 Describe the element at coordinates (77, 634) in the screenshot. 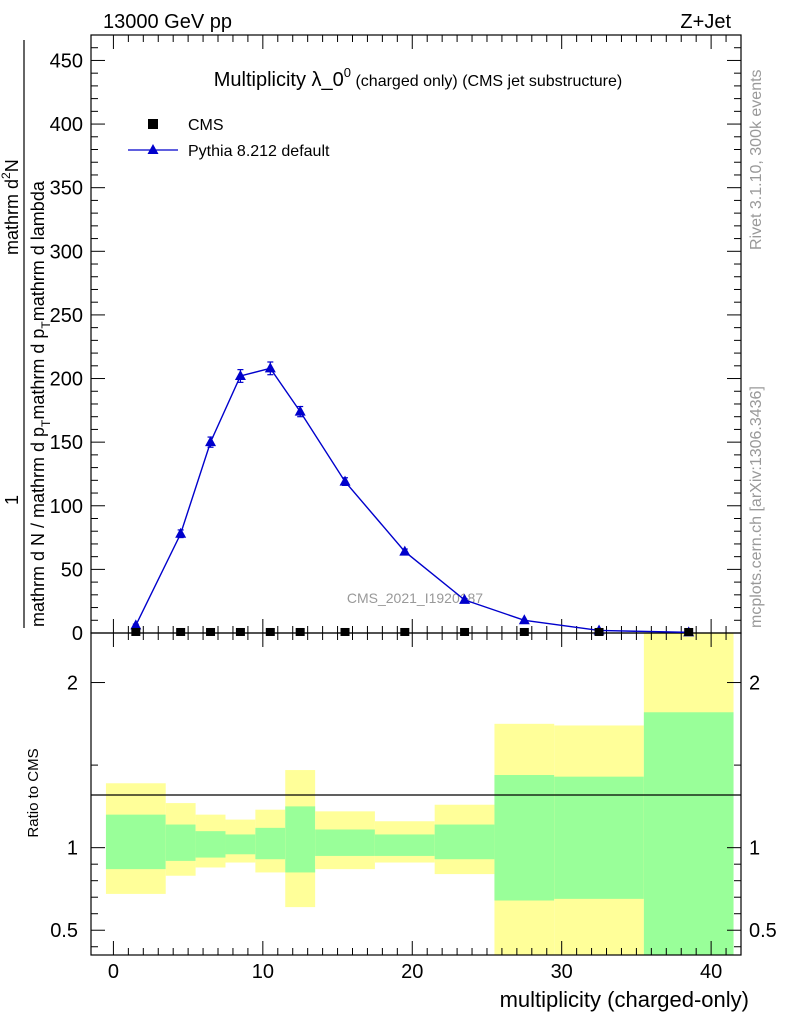

I see `y-tick-label-main: 0` at that location.